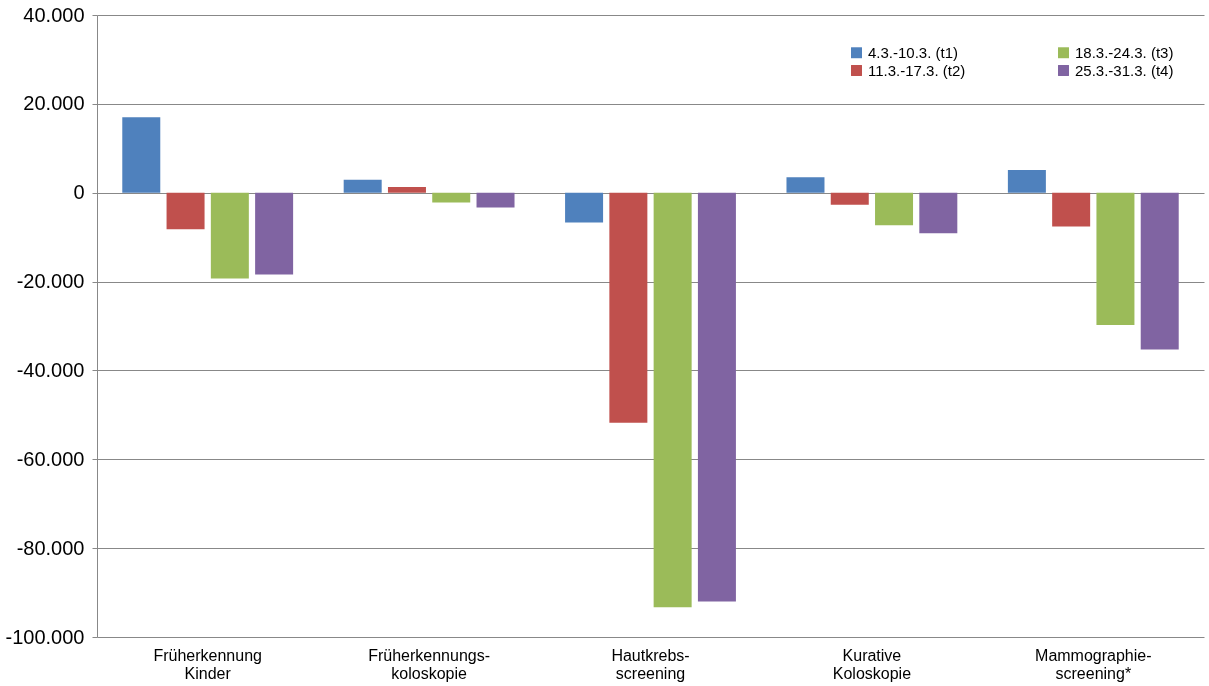  I want to click on y-tick-label: -40.000, so click(50, 369).